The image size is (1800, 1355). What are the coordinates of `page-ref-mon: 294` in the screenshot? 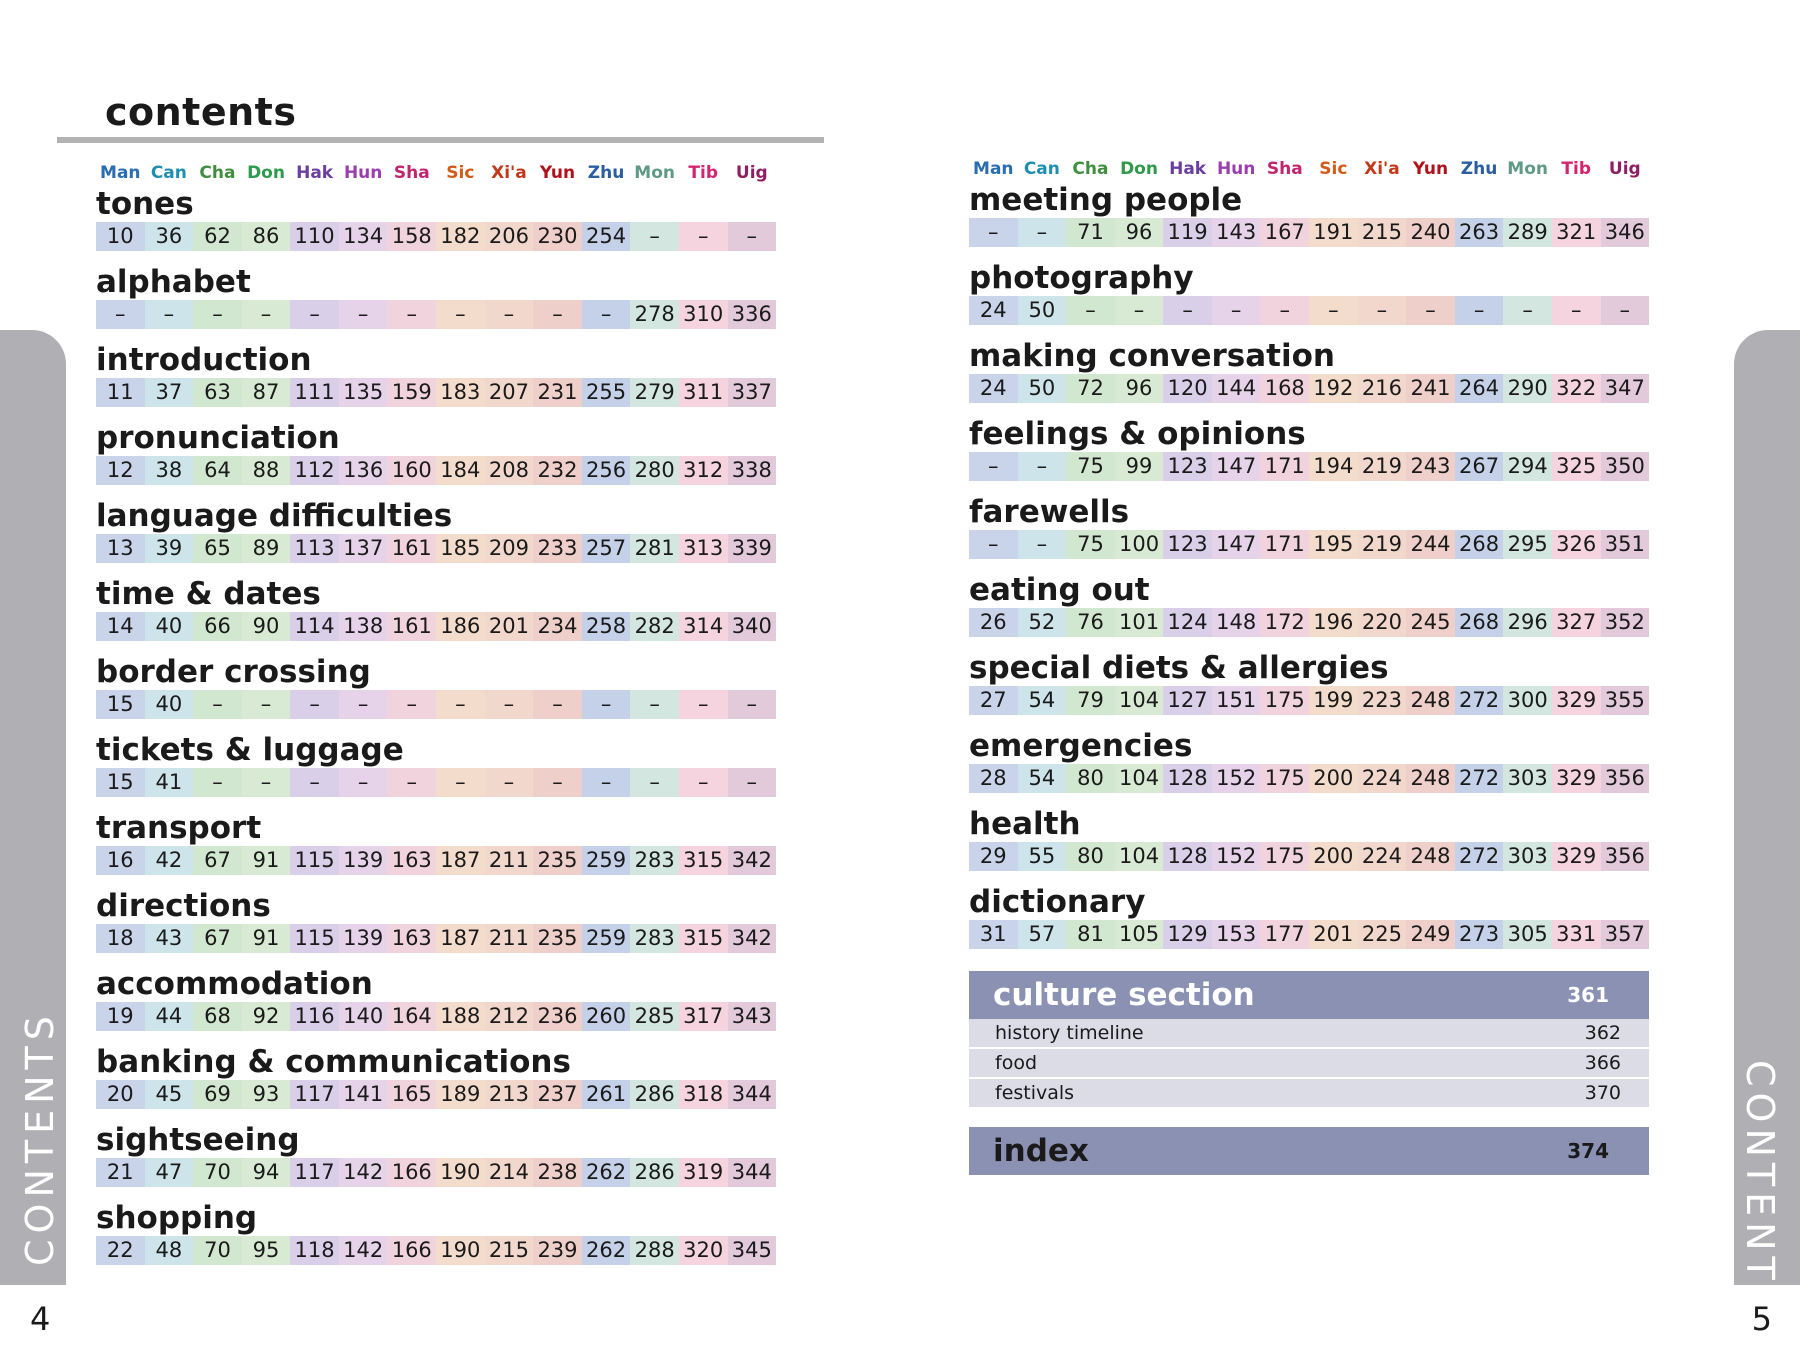 It's located at (1527, 466).